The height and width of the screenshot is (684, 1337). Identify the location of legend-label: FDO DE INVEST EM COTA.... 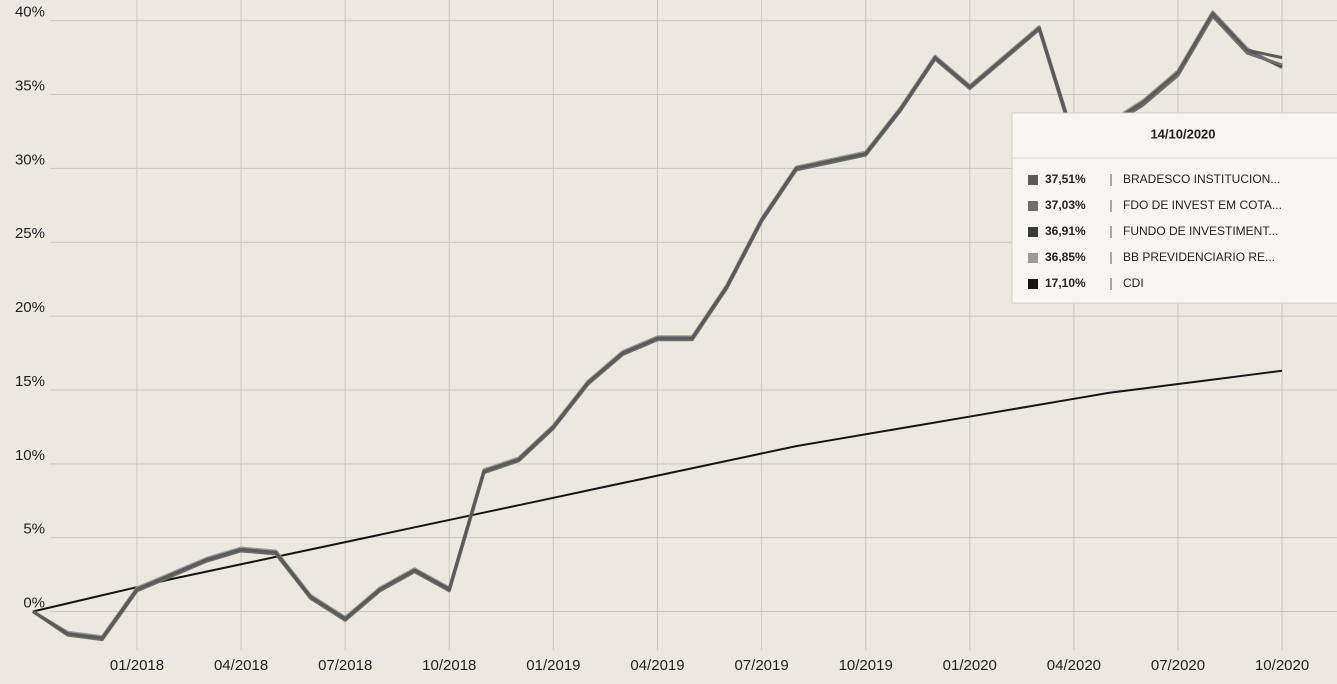
(1202, 205).